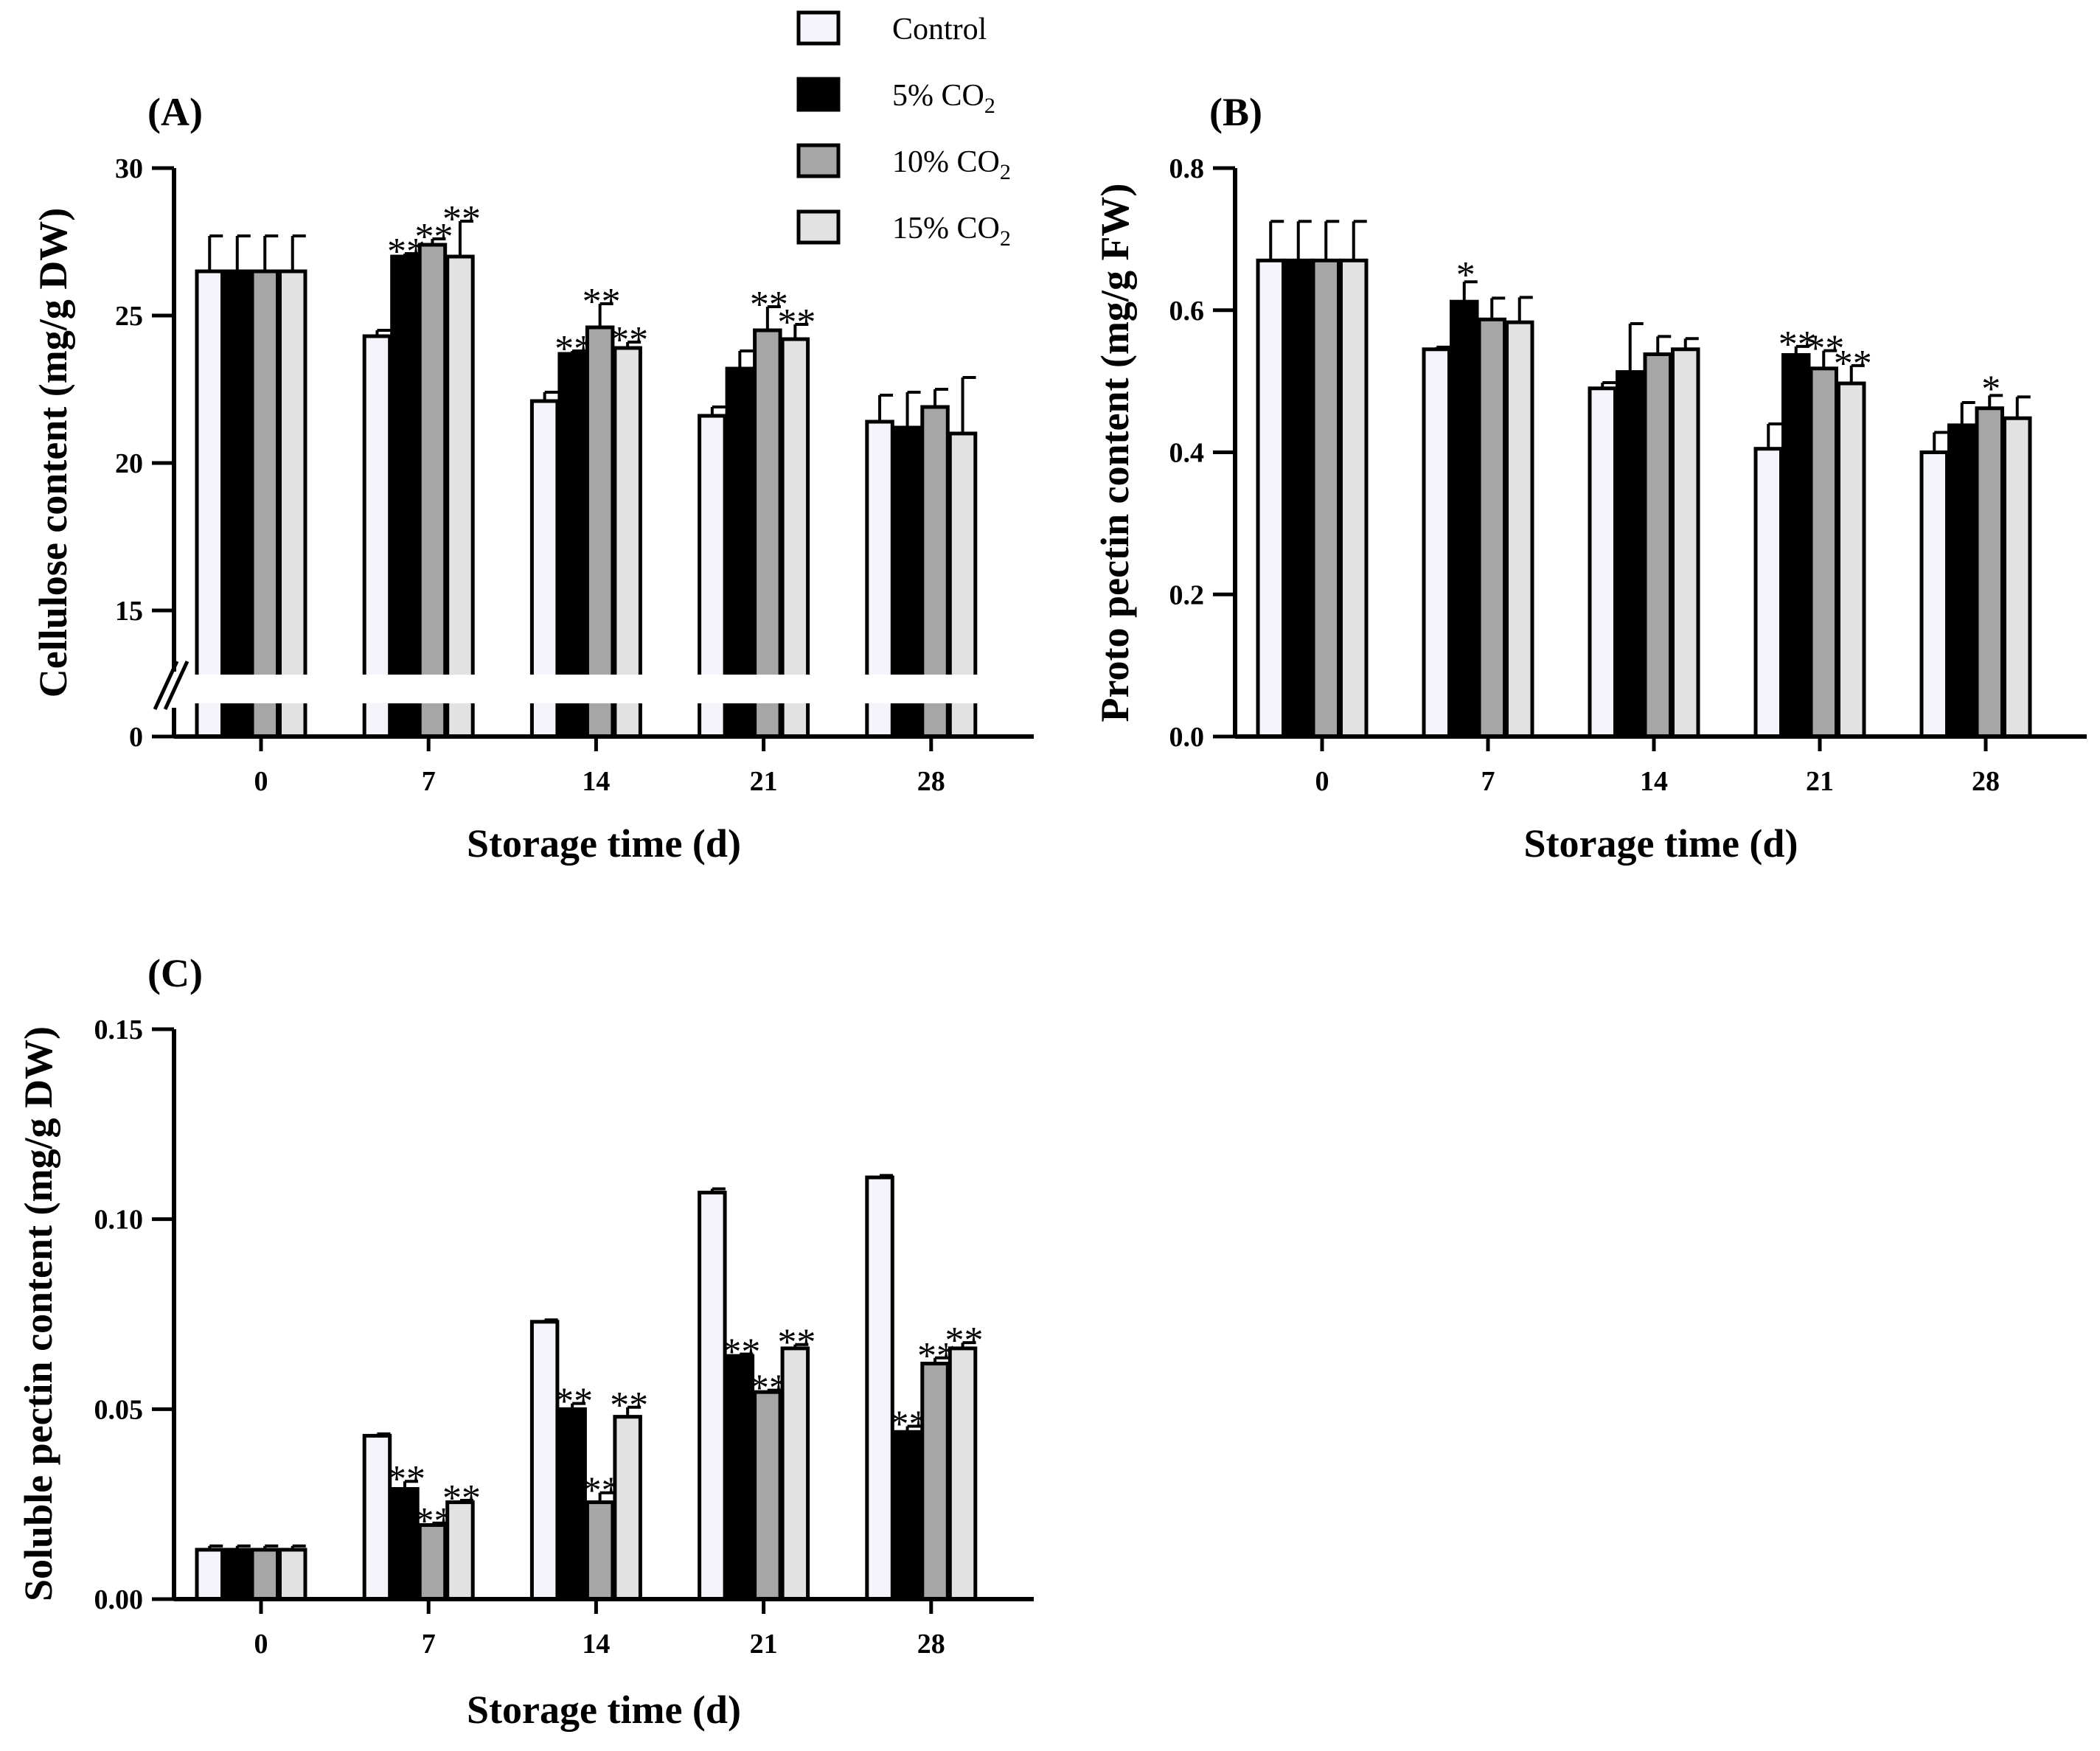 The image size is (2100, 1751). I want to click on y-tick-label: 0.4, so click(1187, 454).